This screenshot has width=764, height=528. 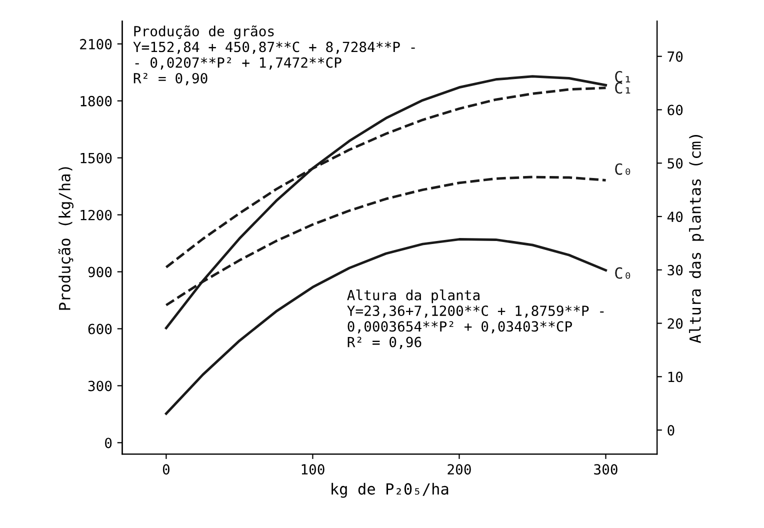 What do you see at coordinates (96, 215) in the screenshot?
I see `y-tick-label: 1200` at bounding box center [96, 215].